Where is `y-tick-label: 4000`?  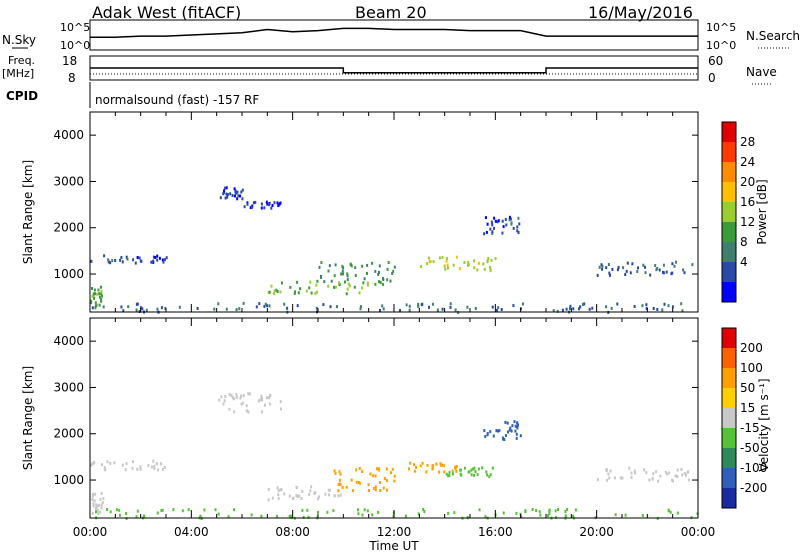
y-tick-label: 4000 is located at coordinates (68, 135).